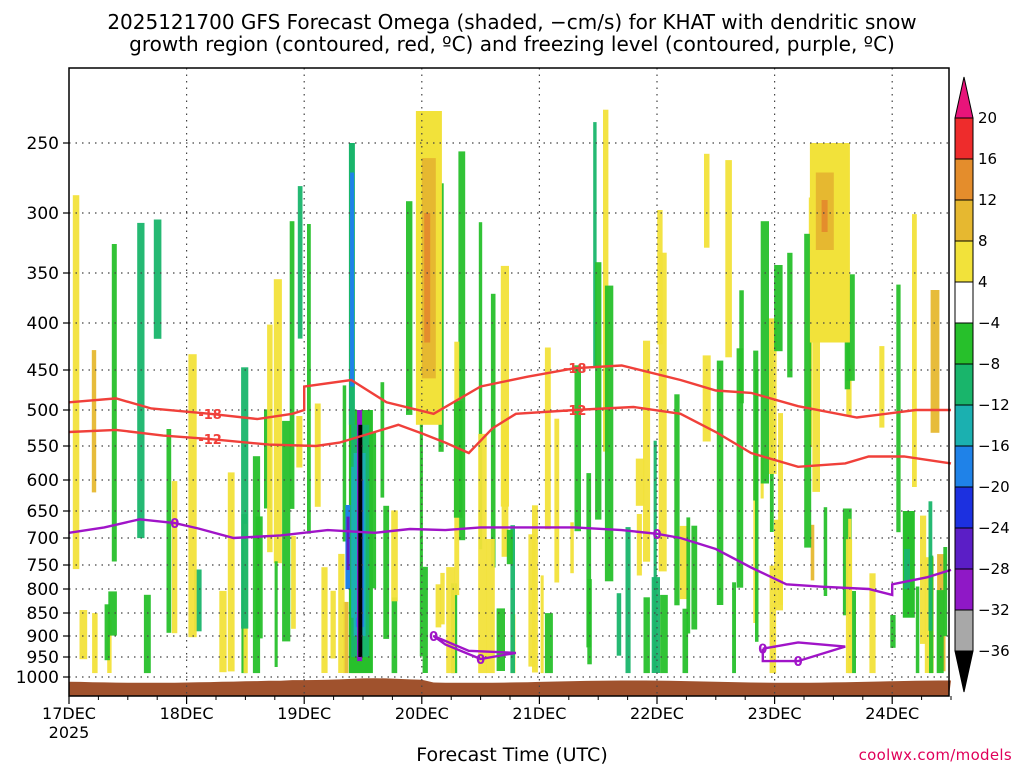  What do you see at coordinates (656, 535) in the screenshot?
I see `contour-zero-label: 0` at bounding box center [656, 535].